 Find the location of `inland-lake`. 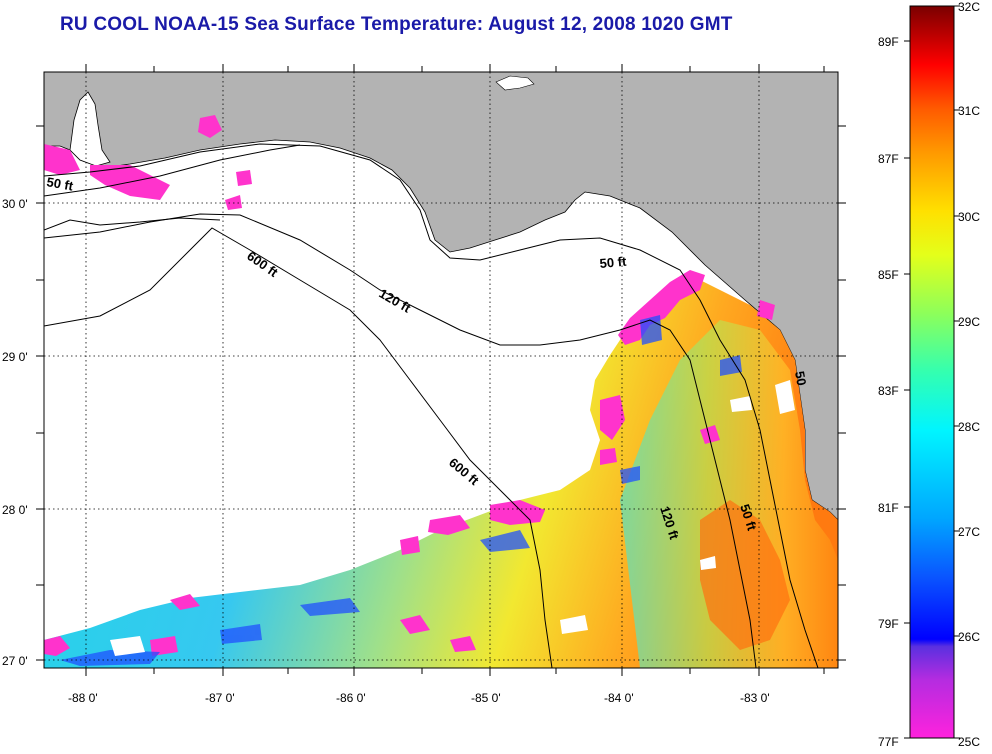

inland-lake is located at coordinates (515, 83).